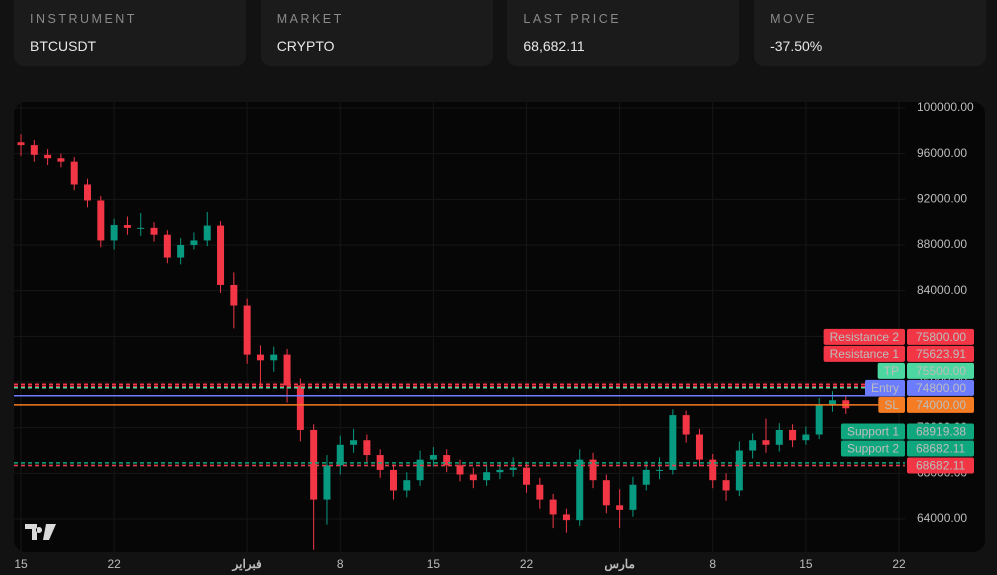  I want to click on y-tick-label: 100000.00, so click(945, 107).